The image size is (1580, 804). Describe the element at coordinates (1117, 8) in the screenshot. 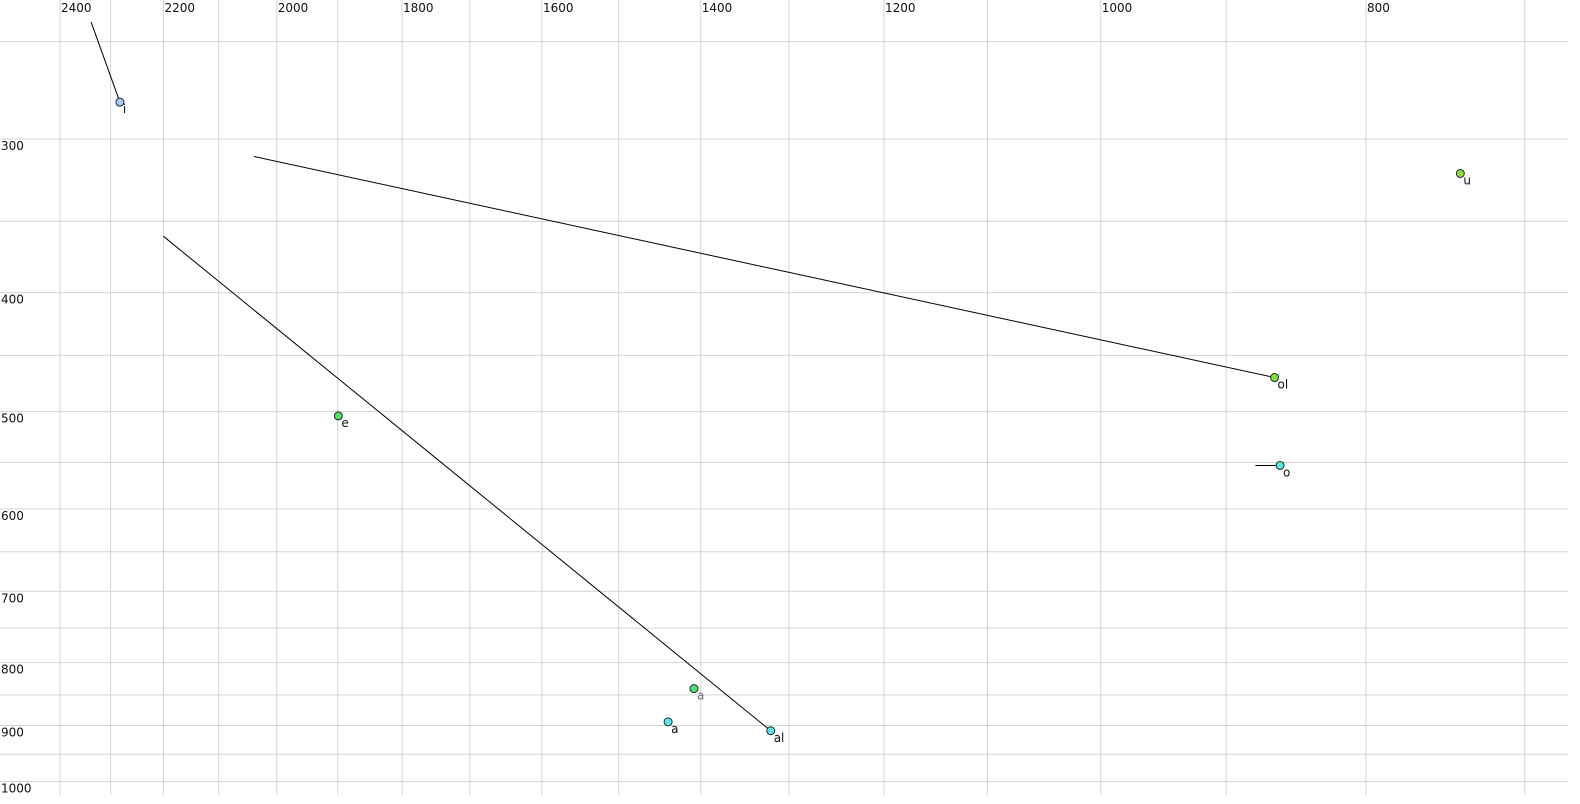

I see `x-tick-label: 1000` at that location.